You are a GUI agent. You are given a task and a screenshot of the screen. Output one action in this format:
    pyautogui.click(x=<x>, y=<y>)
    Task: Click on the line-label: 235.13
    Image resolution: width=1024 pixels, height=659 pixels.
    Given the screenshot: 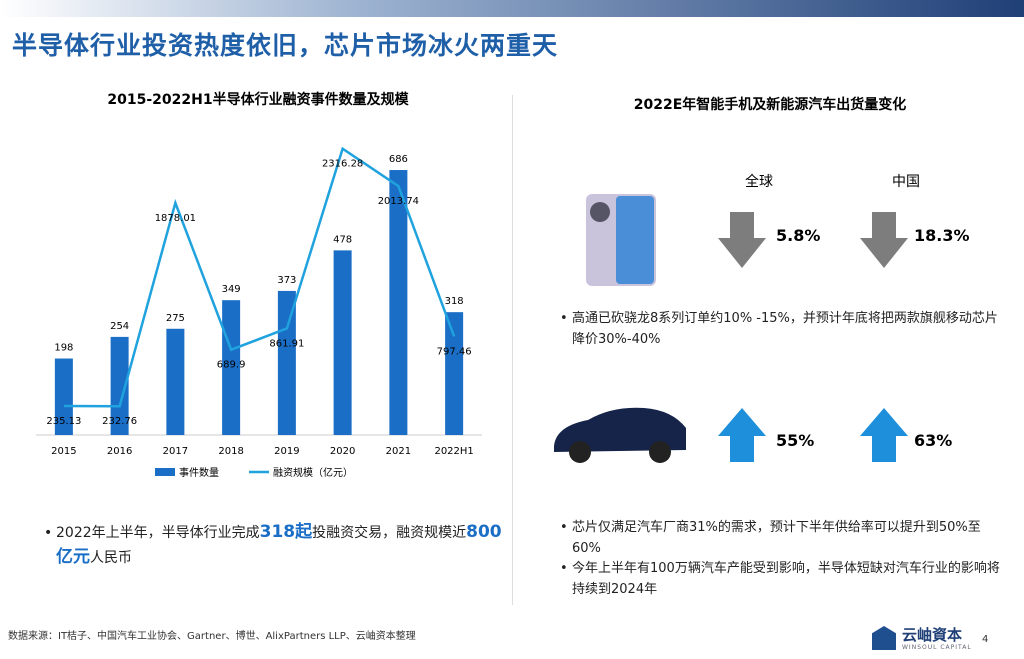 What is the action you would take?
    pyautogui.click(x=63, y=421)
    